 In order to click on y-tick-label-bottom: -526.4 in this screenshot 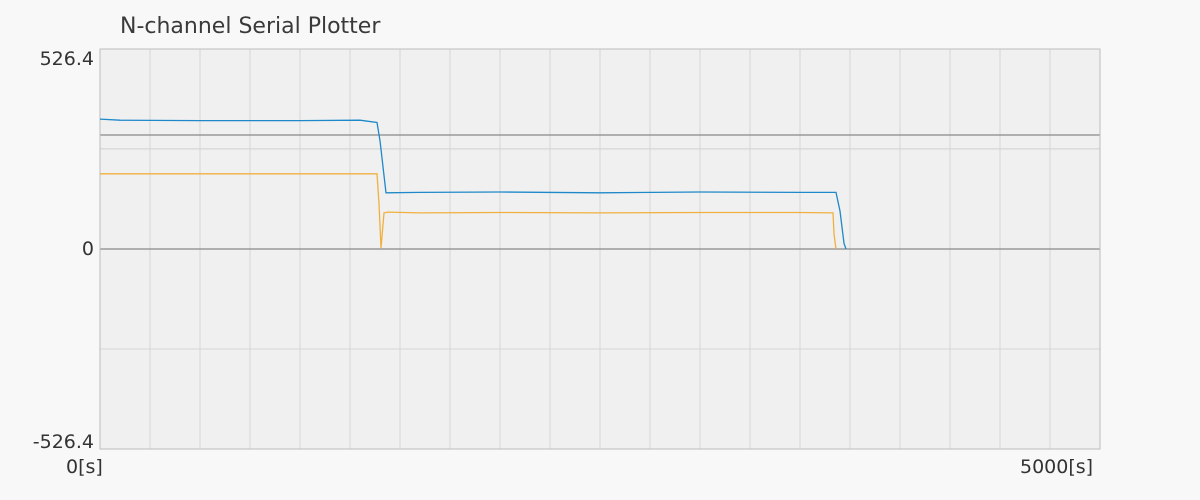, I will do `click(63, 442)`.